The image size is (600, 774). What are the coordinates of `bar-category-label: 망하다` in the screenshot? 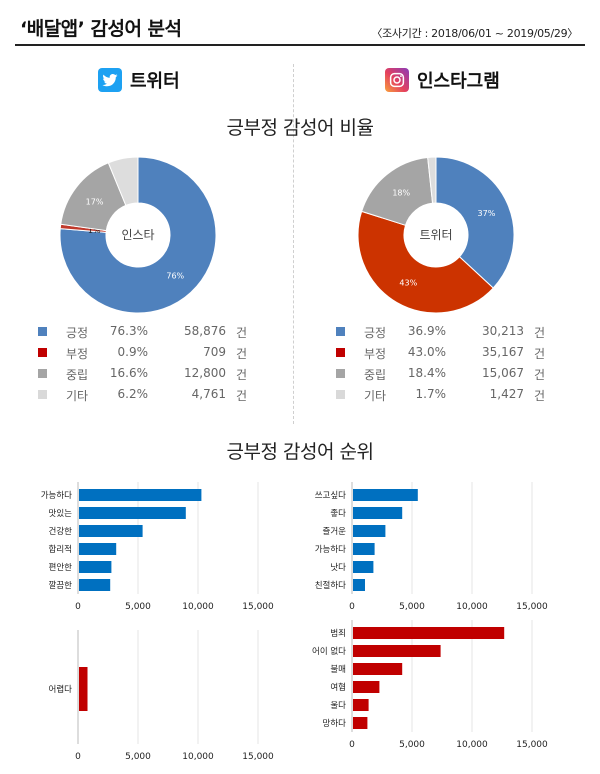 It's located at (335, 723).